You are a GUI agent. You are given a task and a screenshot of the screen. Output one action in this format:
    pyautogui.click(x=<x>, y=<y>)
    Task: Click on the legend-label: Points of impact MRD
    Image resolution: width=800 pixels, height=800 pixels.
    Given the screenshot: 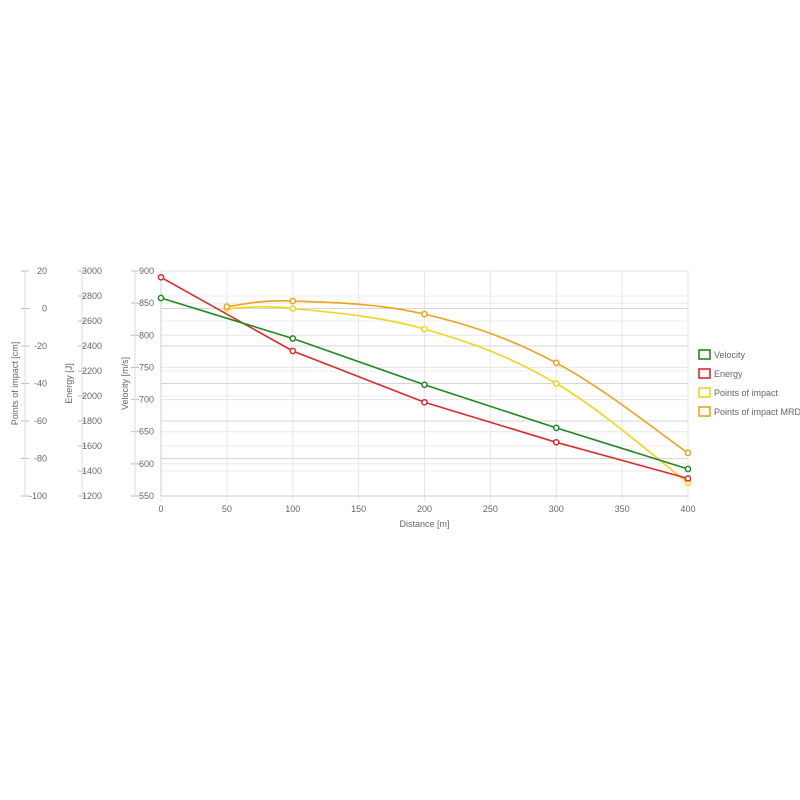 What is the action you would take?
    pyautogui.click(x=757, y=412)
    